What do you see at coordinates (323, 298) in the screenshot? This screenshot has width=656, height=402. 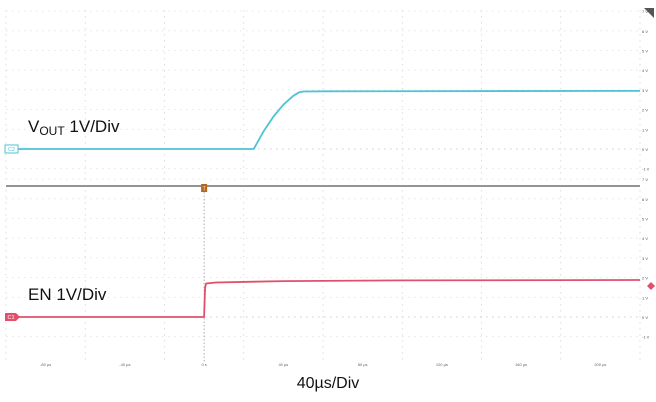 I see `trace-c1` at bounding box center [323, 298].